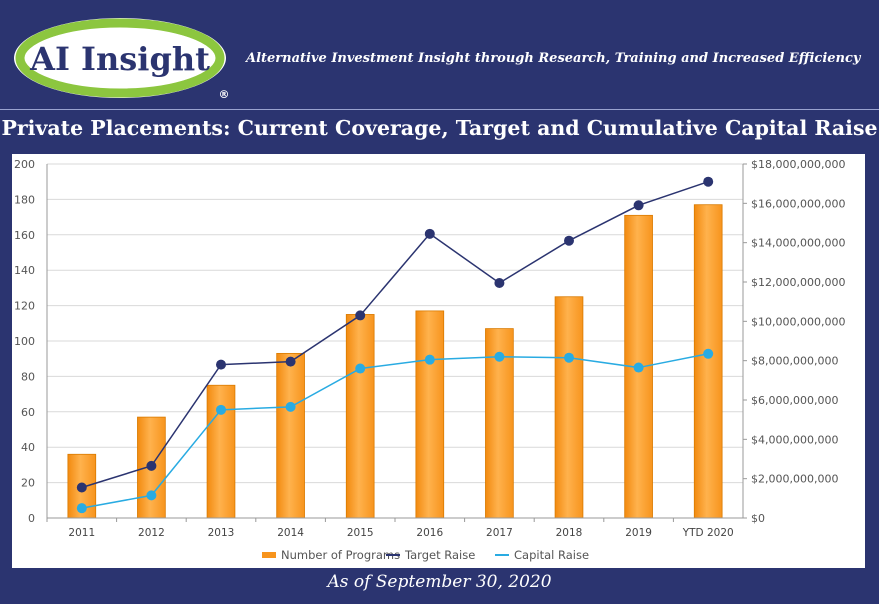 Image resolution: width=879 pixels, height=604 pixels. I want to click on left-axis-tick-label: 160, so click(24, 235).